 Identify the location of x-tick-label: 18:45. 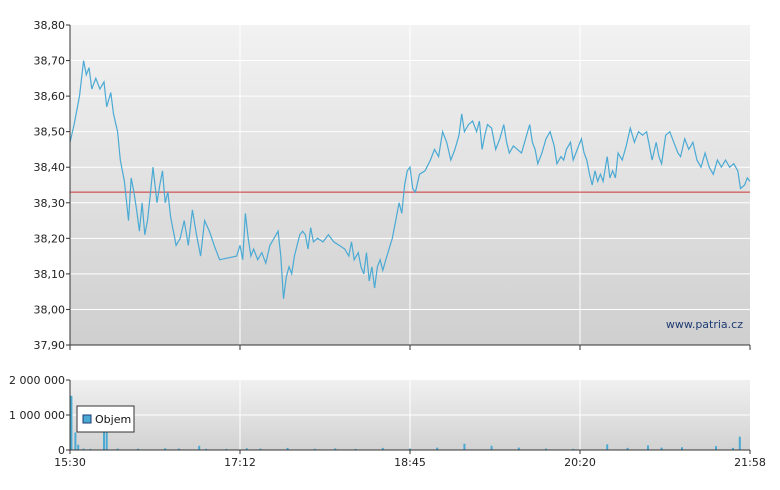
(410, 462).